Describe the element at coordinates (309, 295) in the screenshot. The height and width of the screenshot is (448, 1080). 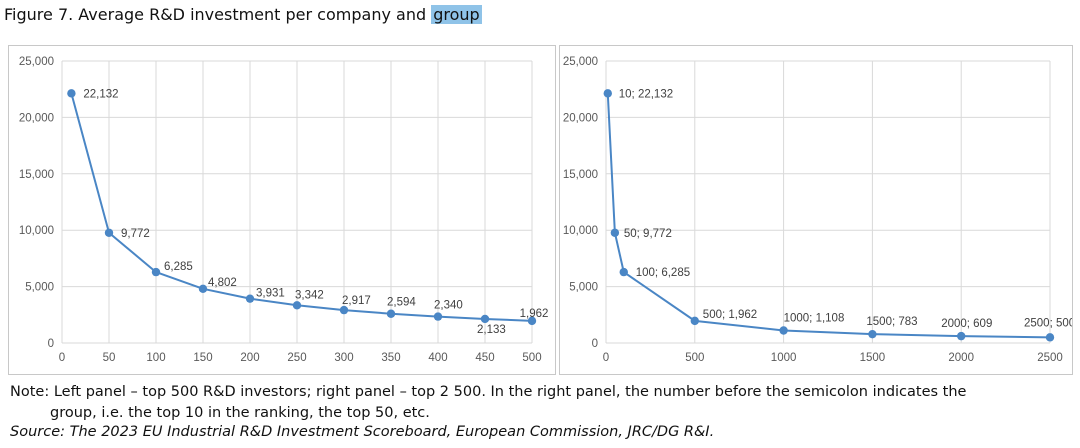
I see `left-data-label: 3,342` at that location.